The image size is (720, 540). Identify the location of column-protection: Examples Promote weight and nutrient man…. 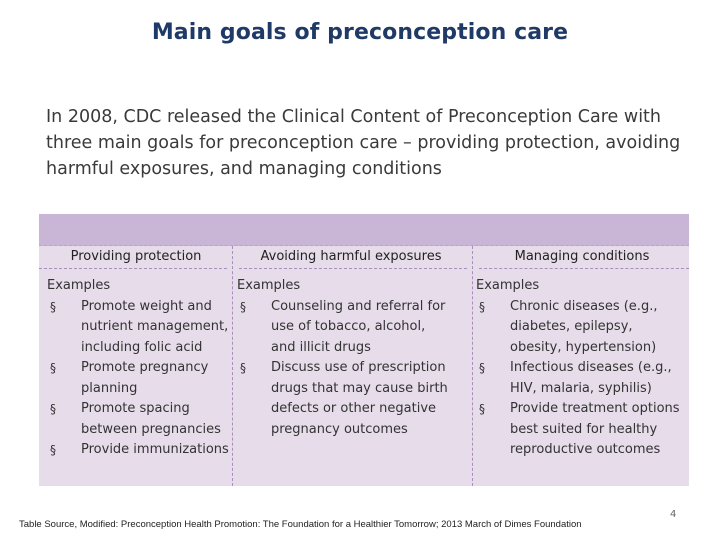
(139, 368).